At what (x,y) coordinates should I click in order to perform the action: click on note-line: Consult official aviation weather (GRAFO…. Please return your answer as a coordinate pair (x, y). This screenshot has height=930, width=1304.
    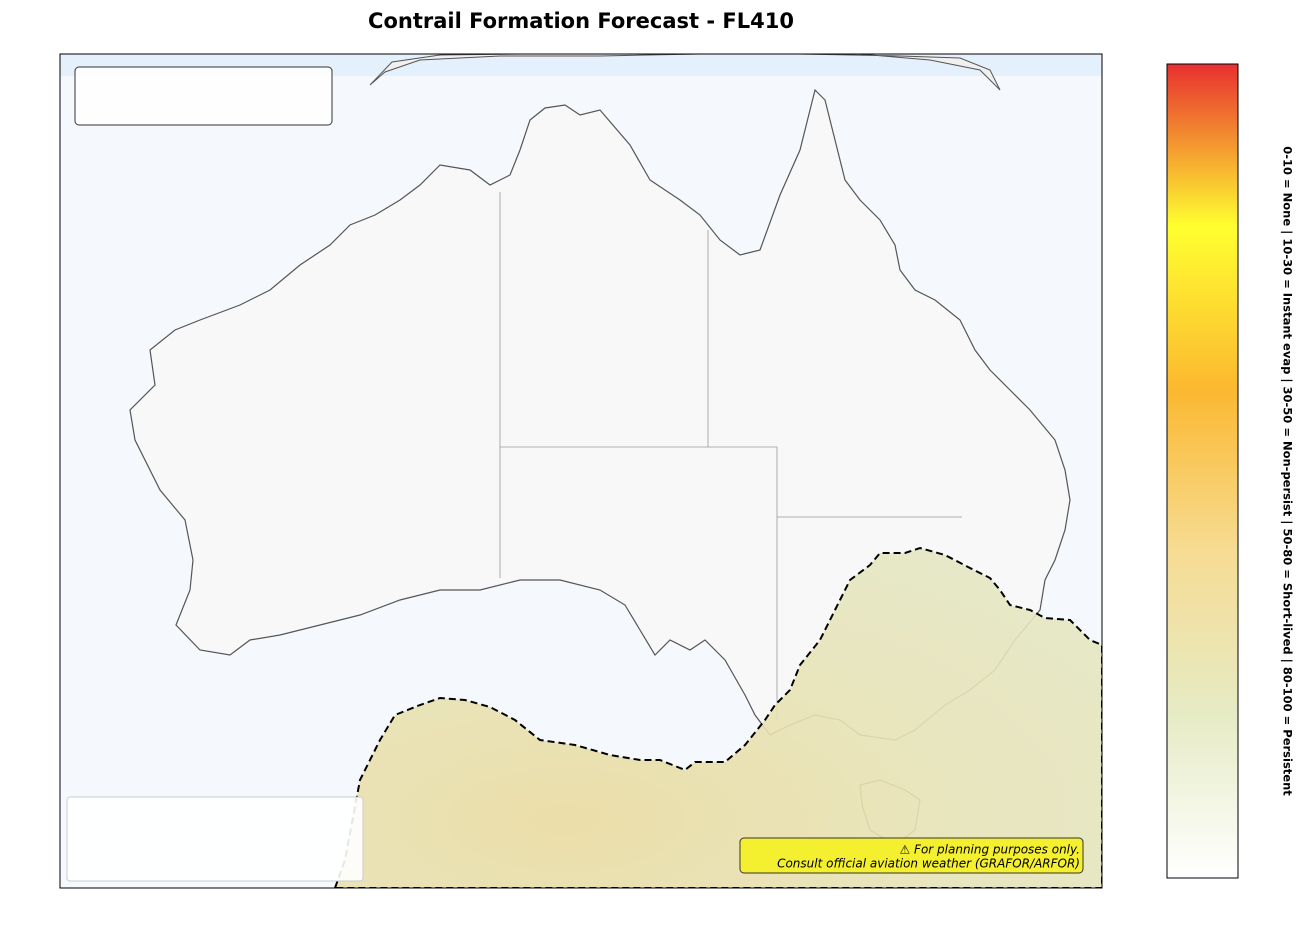
    Looking at the image, I should click on (928, 864).